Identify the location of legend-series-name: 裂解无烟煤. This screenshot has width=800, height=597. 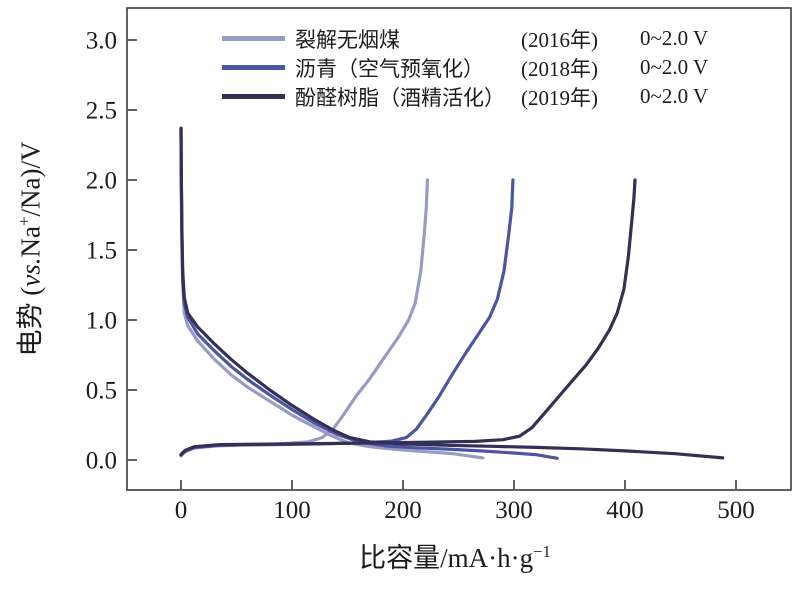
(347, 39).